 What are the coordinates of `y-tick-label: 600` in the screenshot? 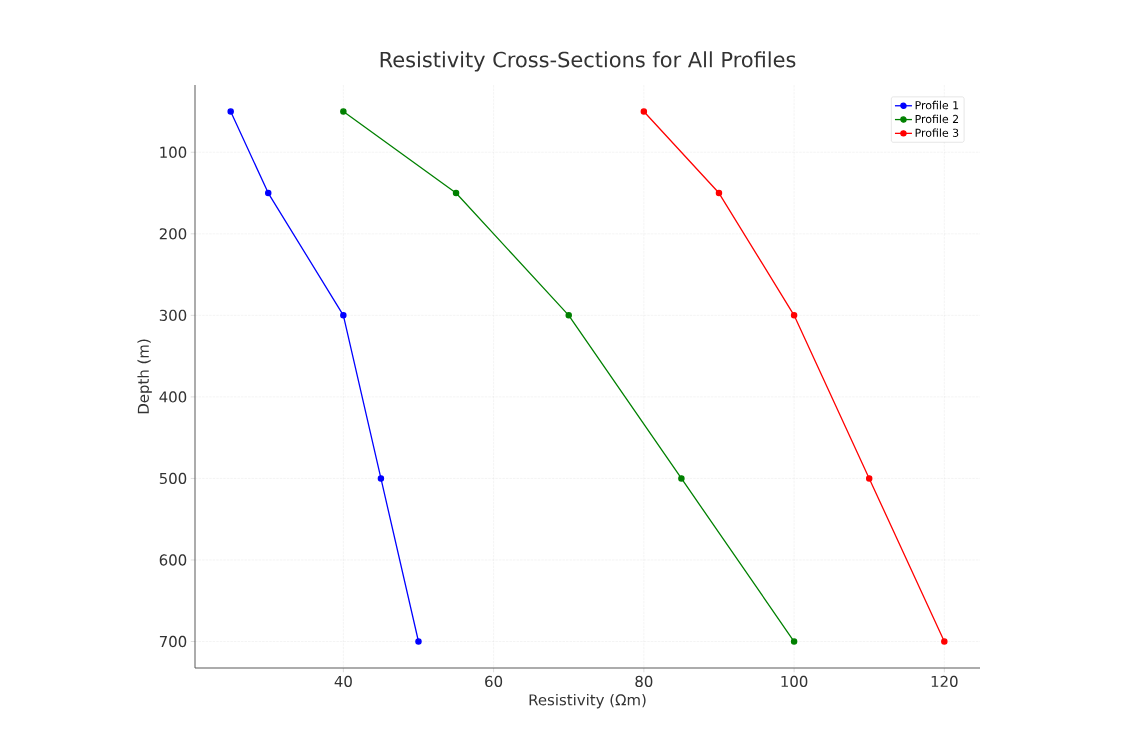 It's located at (173, 560).